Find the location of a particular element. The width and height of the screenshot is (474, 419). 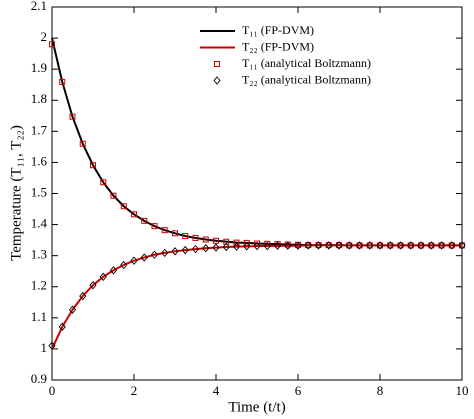

y-tick-label: 1 is located at coordinates (44, 347).